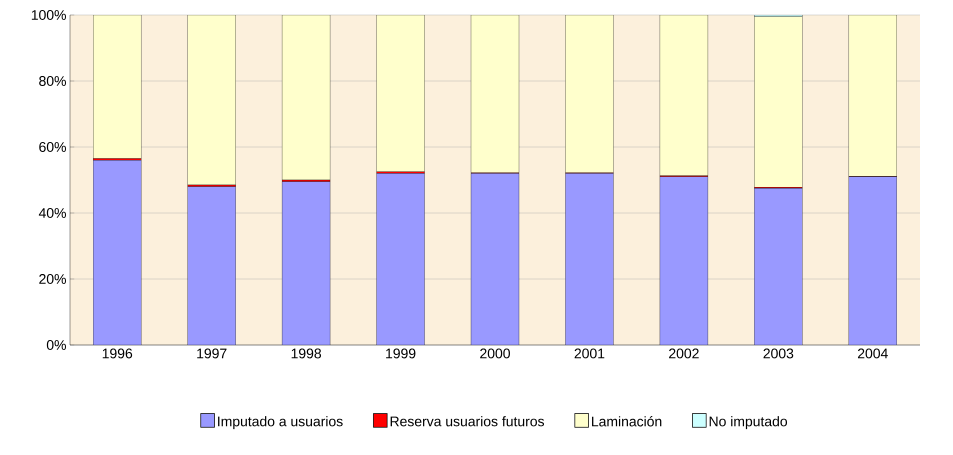 This screenshot has width=953, height=455. I want to click on legend-label: No imputado, so click(749, 423).